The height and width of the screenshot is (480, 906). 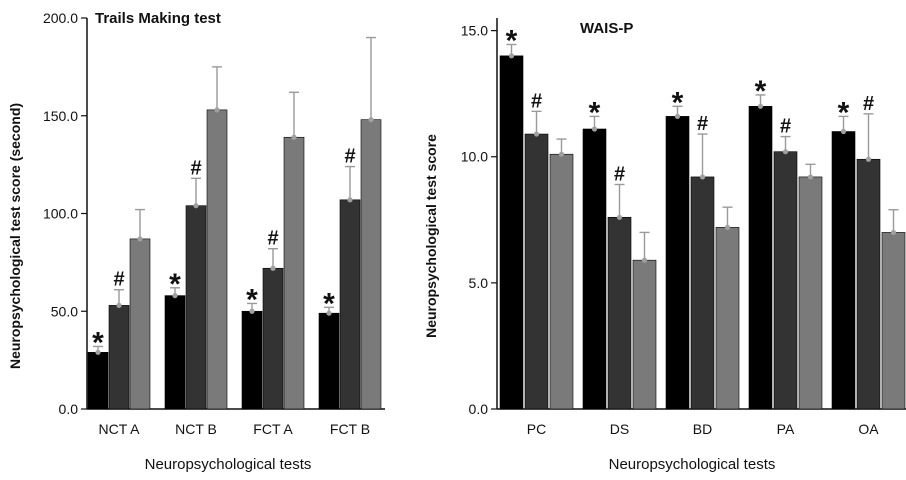 What do you see at coordinates (536, 429) in the screenshot?
I see `right-x-tick-label: PC` at bounding box center [536, 429].